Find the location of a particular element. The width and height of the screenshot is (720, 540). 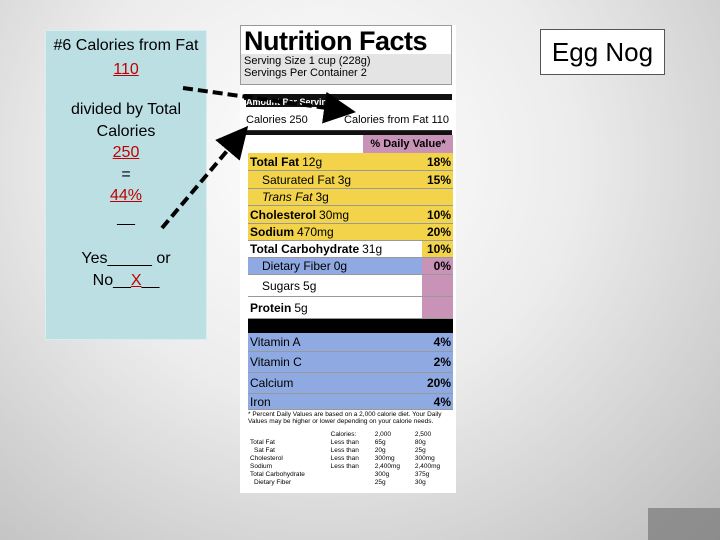

nutrient-row: Dietary Fiber 0g 0% is located at coordinates (350, 266).